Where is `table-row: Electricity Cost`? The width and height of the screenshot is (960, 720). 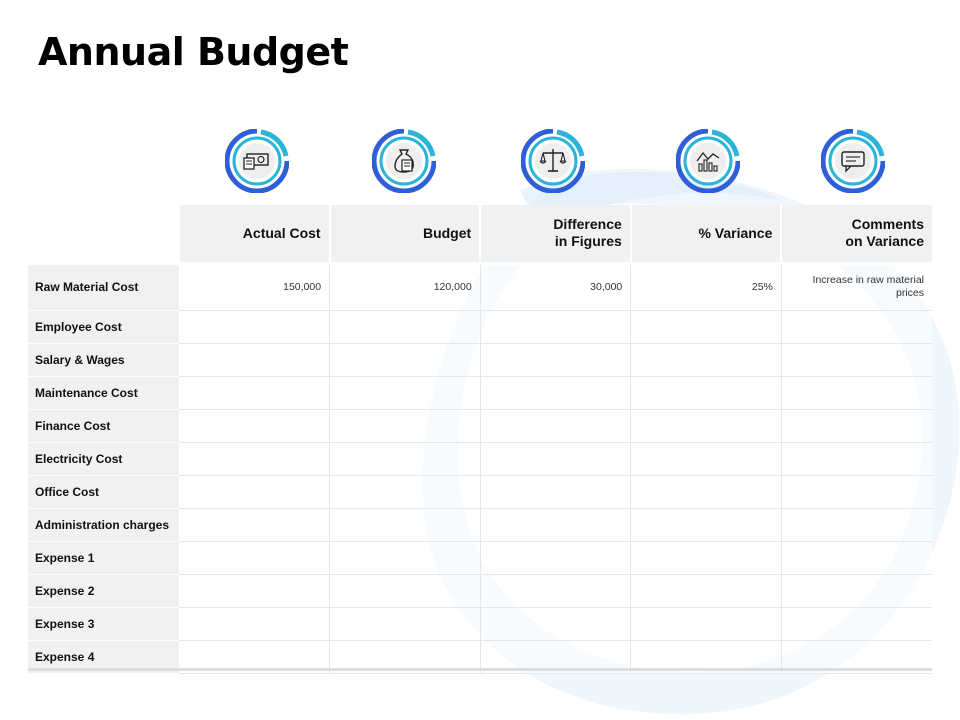
table-row: Electricity Cost is located at coordinates (480, 459).